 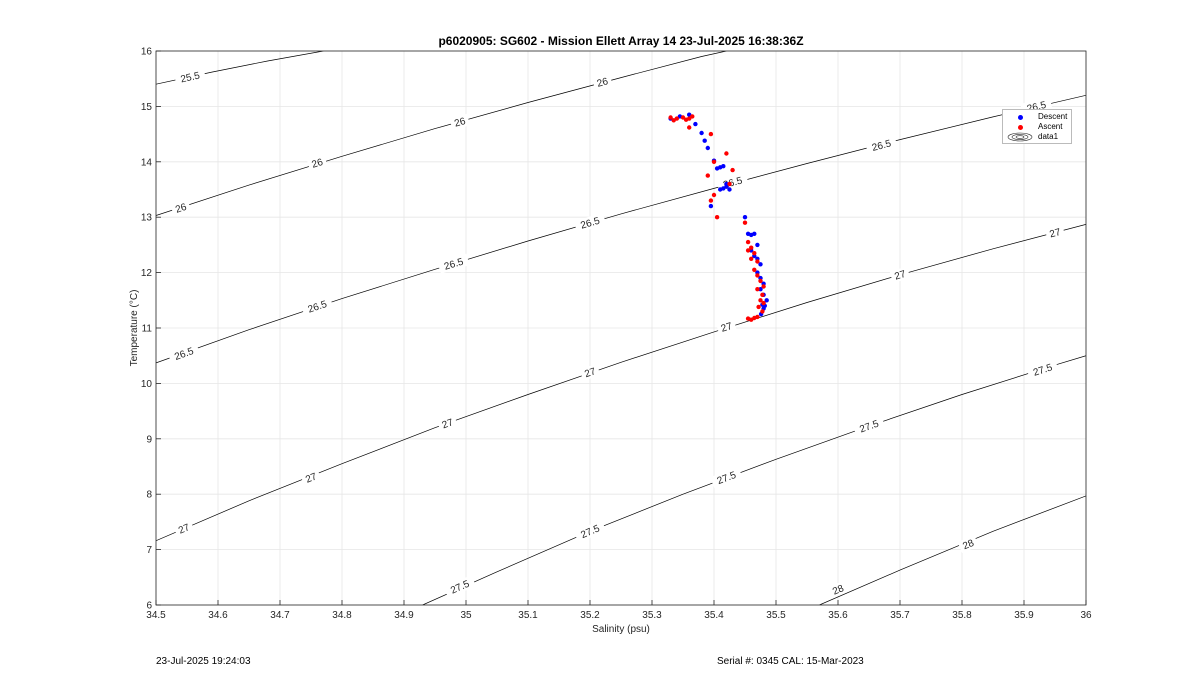 What do you see at coordinates (718, 217) in the screenshot?
I see `data-points` at bounding box center [718, 217].